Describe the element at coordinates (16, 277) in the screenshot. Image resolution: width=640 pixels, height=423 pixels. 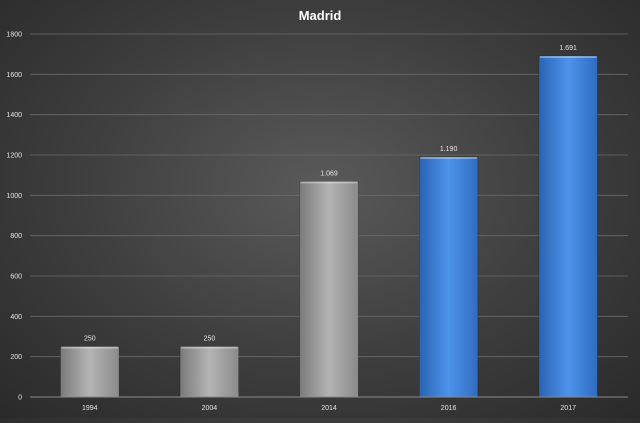
I see `y-tick-label: 600` at that location.